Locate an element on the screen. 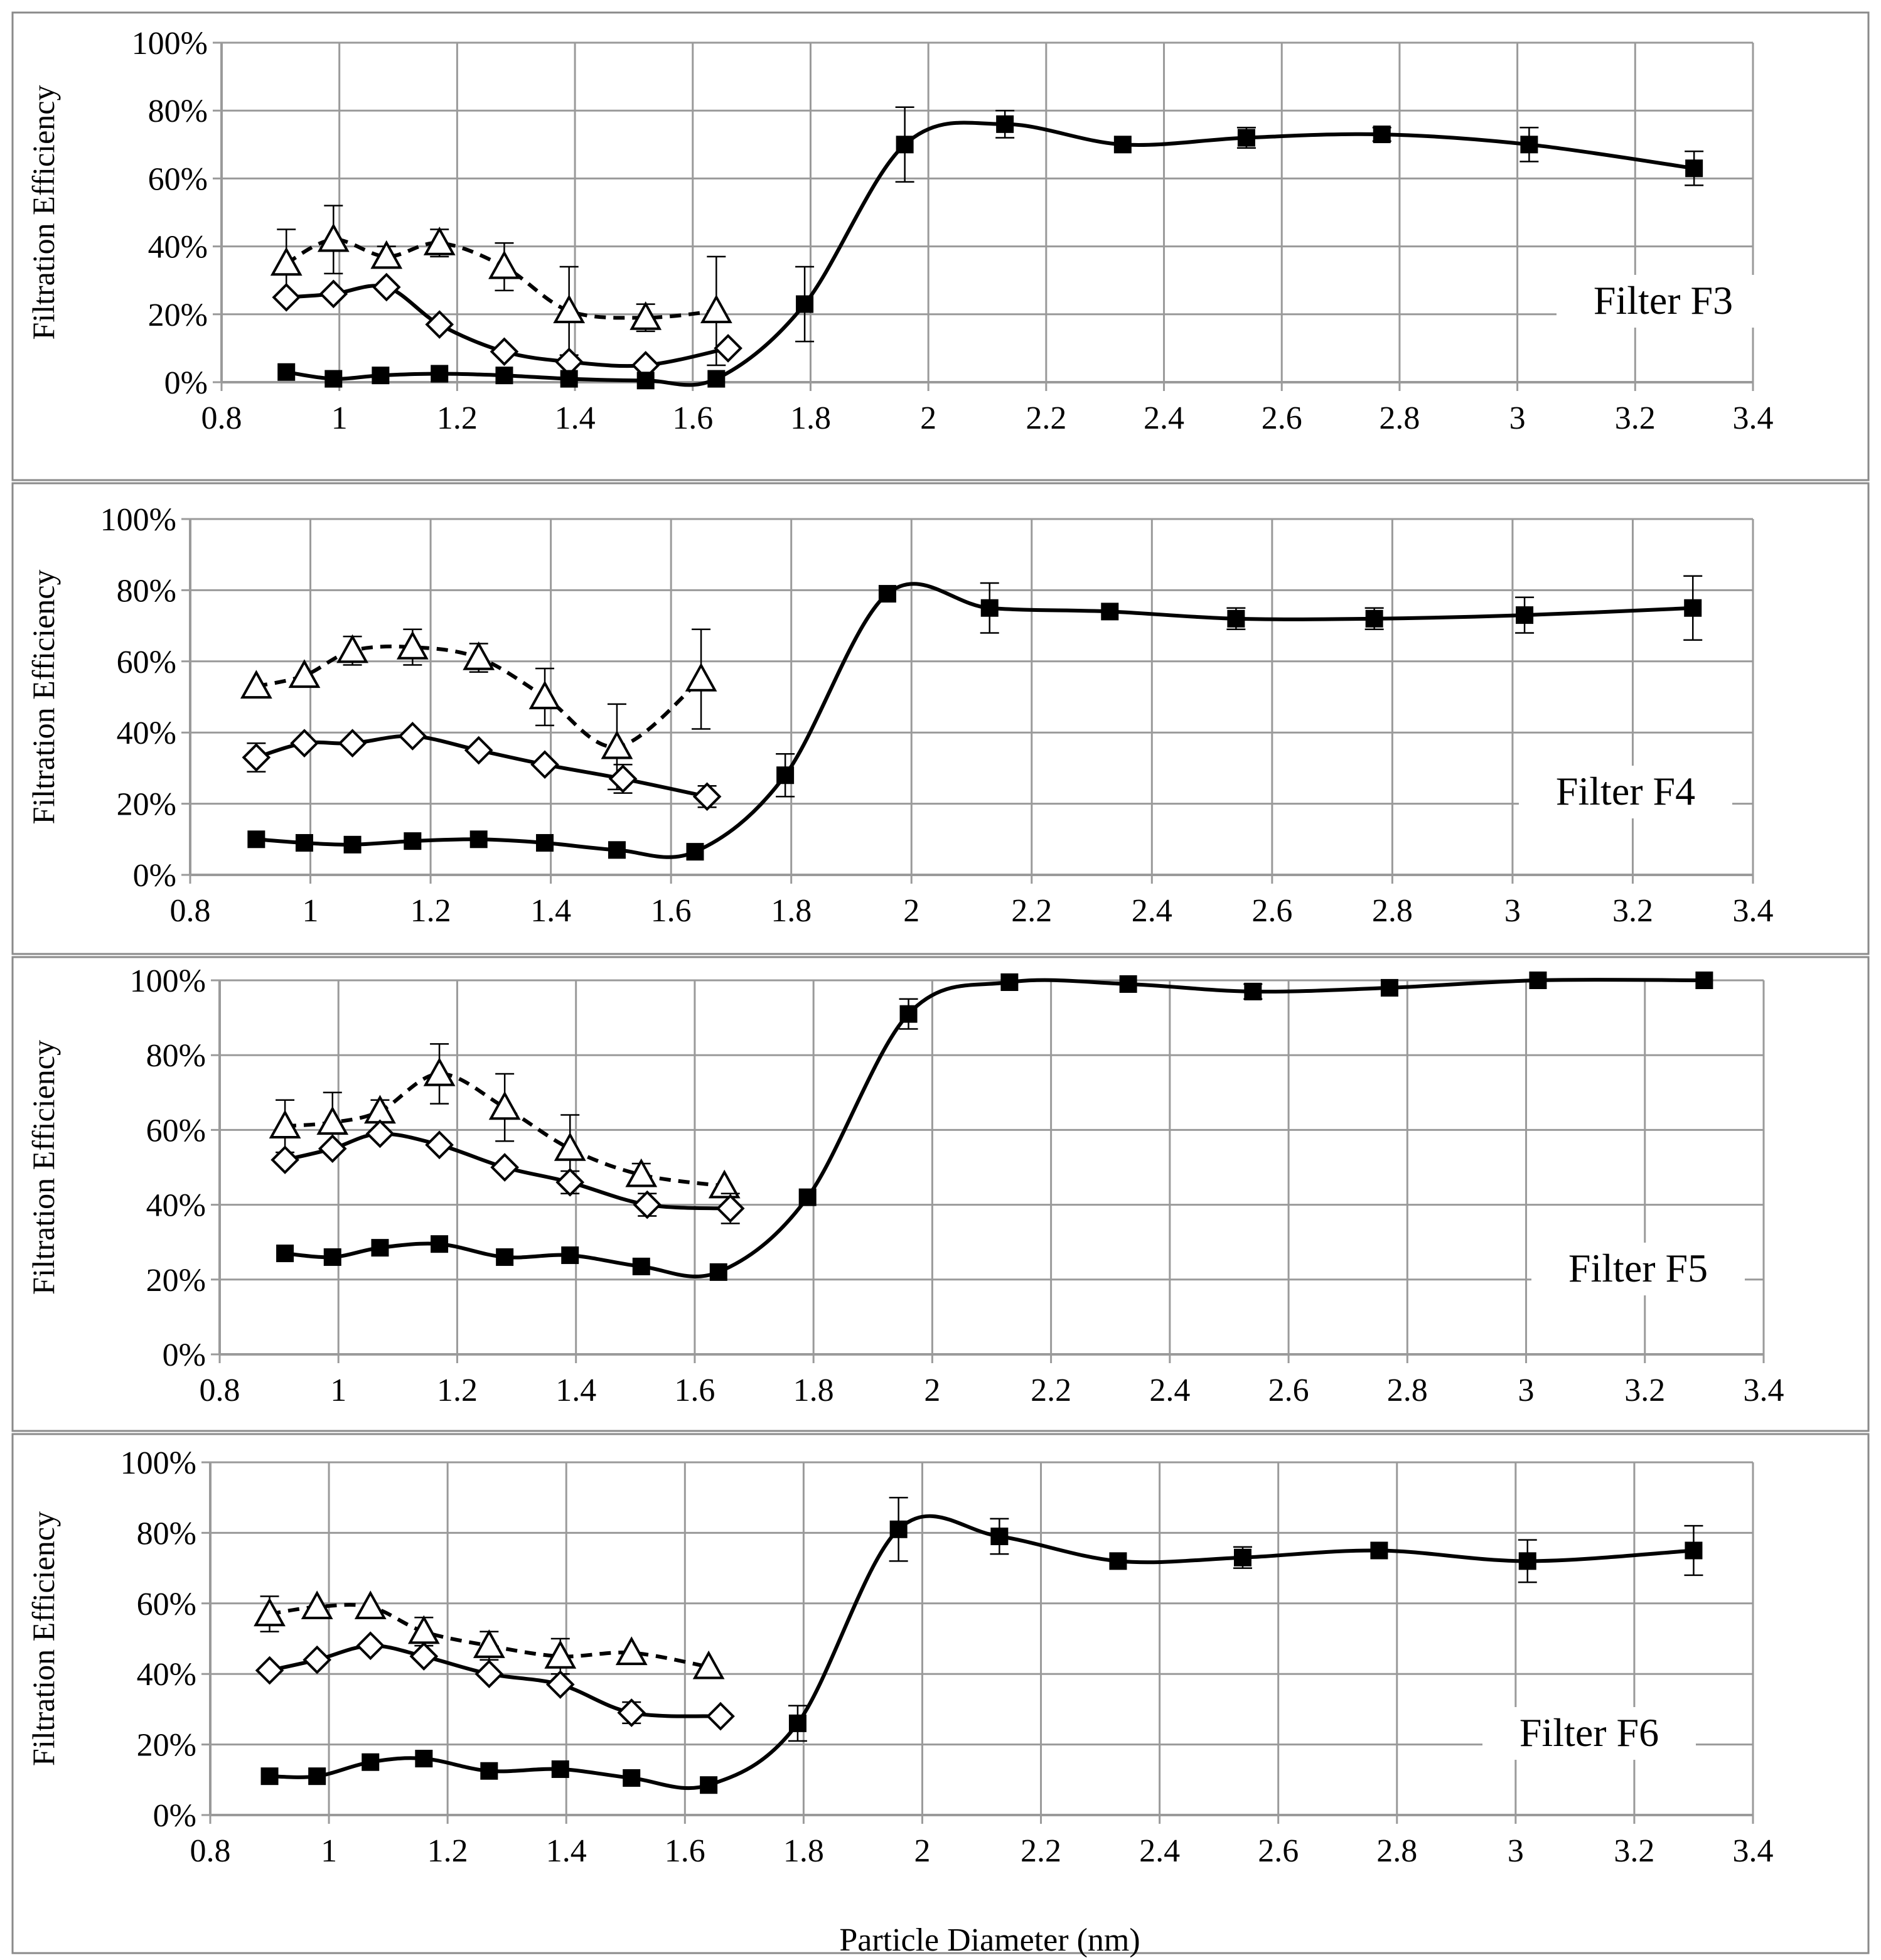  filter-label: Filter F6 is located at coordinates (1589, 1732).